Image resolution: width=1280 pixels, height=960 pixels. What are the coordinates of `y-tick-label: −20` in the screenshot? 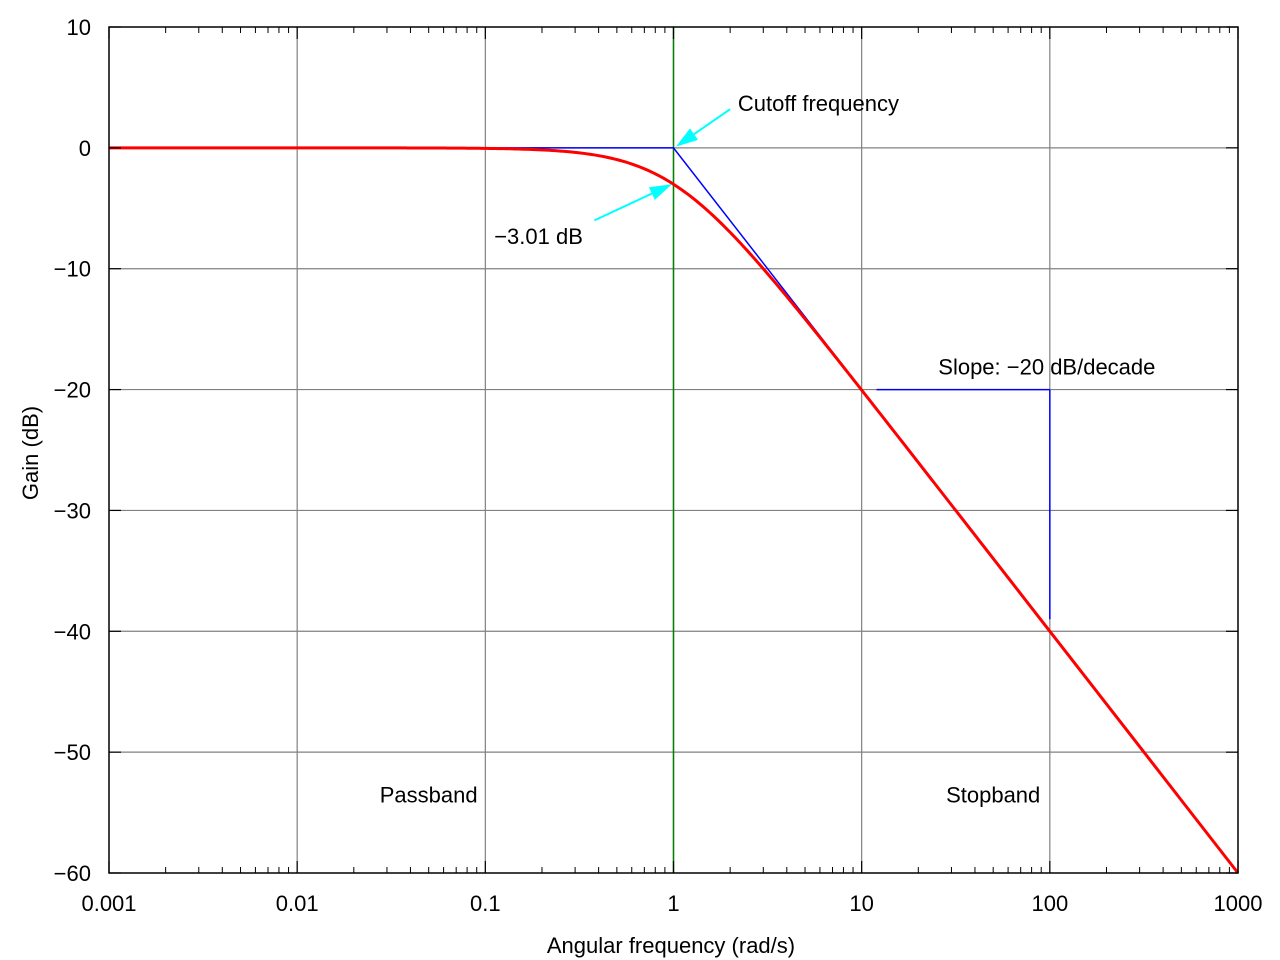 It's located at (72, 390).